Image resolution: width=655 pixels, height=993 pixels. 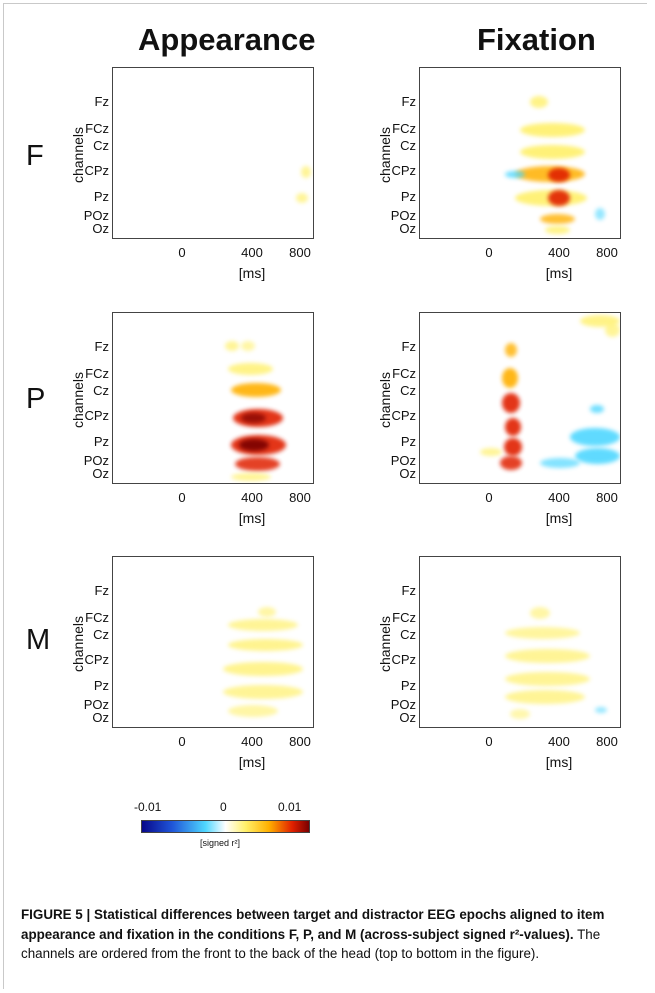 What do you see at coordinates (290, 807) in the screenshot?
I see `colorbar-tick-max: 0.01` at bounding box center [290, 807].